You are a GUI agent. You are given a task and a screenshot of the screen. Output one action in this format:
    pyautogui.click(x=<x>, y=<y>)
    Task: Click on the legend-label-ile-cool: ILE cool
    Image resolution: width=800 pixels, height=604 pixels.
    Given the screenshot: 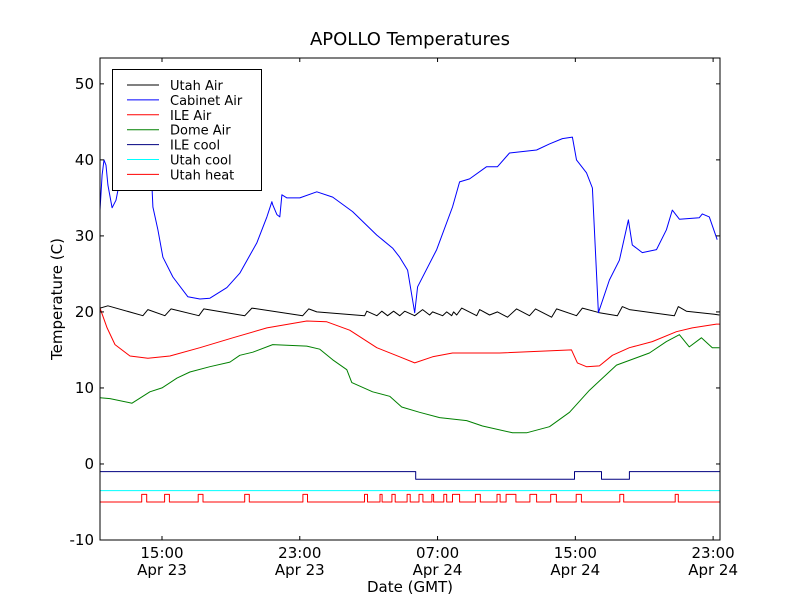 What is the action you would take?
    pyautogui.click(x=195, y=146)
    